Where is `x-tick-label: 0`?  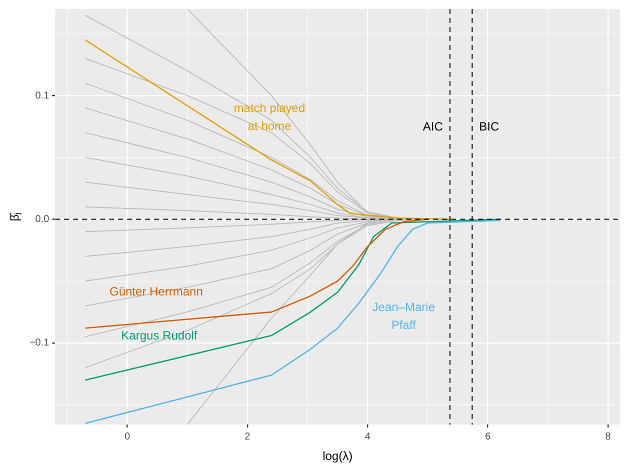 x-tick-label: 0 is located at coordinates (127, 436).